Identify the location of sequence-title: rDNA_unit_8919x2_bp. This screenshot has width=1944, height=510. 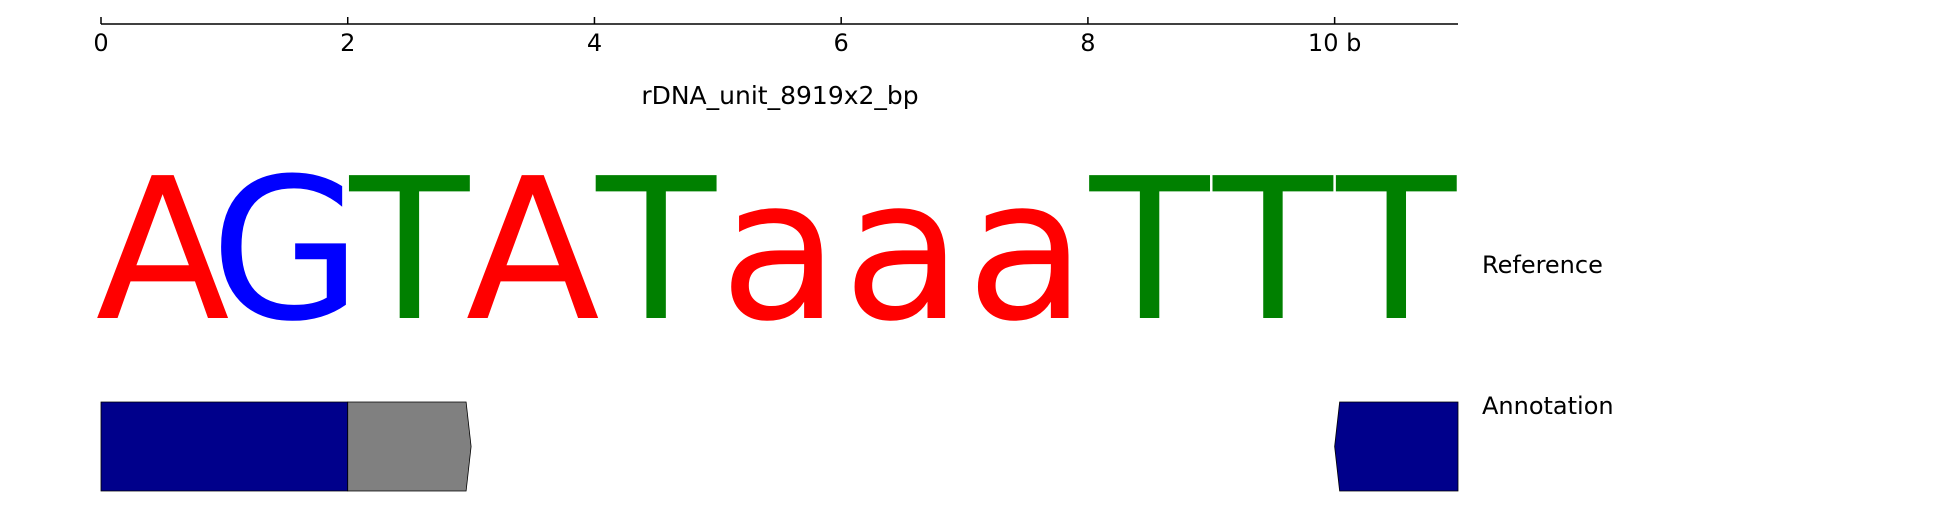
(779, 95).